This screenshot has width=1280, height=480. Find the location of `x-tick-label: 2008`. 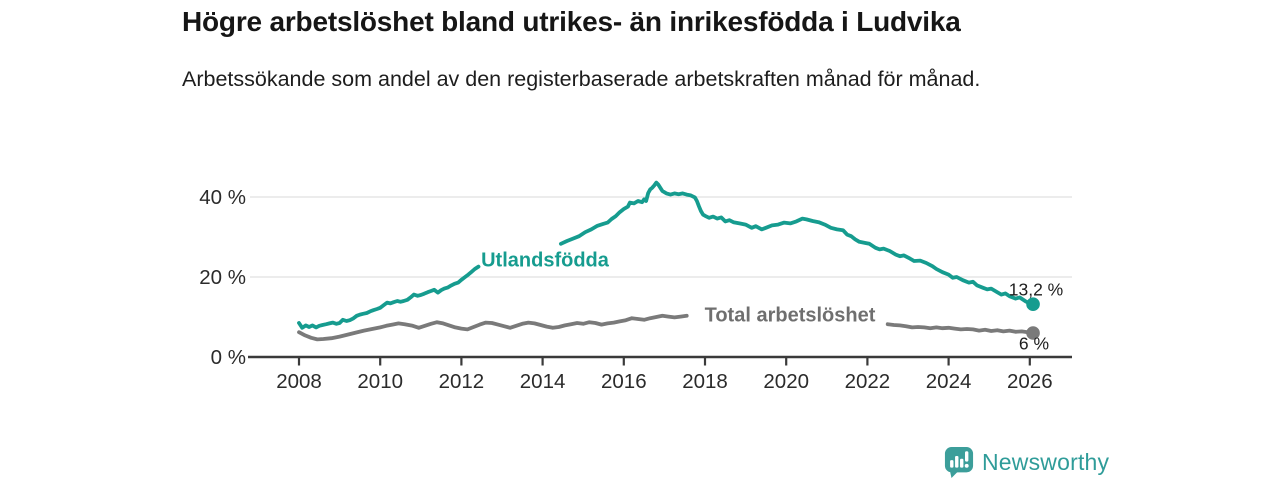

x-tick-label: 2008 is located at coordinates (299, 381).